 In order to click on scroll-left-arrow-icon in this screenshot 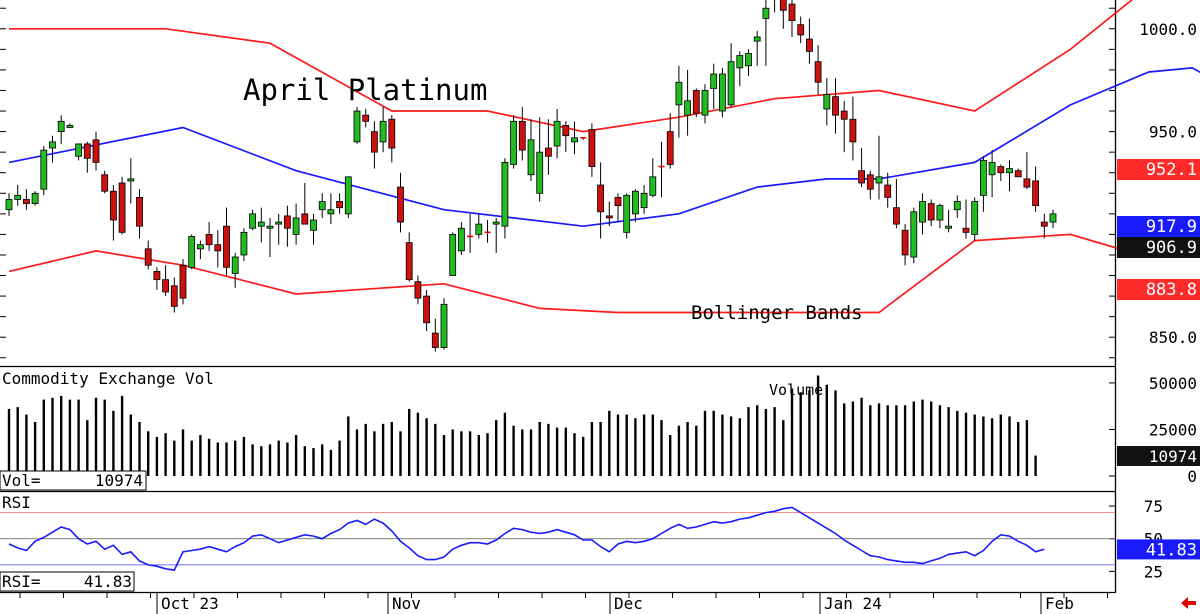, I will do `click(1188, 603)`.